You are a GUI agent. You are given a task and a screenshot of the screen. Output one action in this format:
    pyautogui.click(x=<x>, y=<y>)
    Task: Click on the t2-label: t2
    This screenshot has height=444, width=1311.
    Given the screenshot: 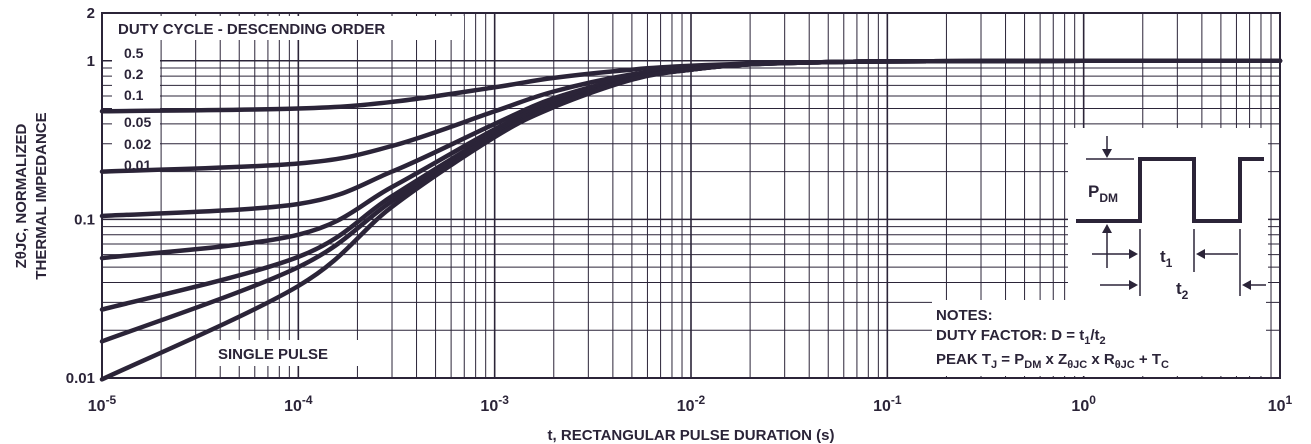 What is the action you would take?
    pyautogui.click(x=1182, y=290)
    